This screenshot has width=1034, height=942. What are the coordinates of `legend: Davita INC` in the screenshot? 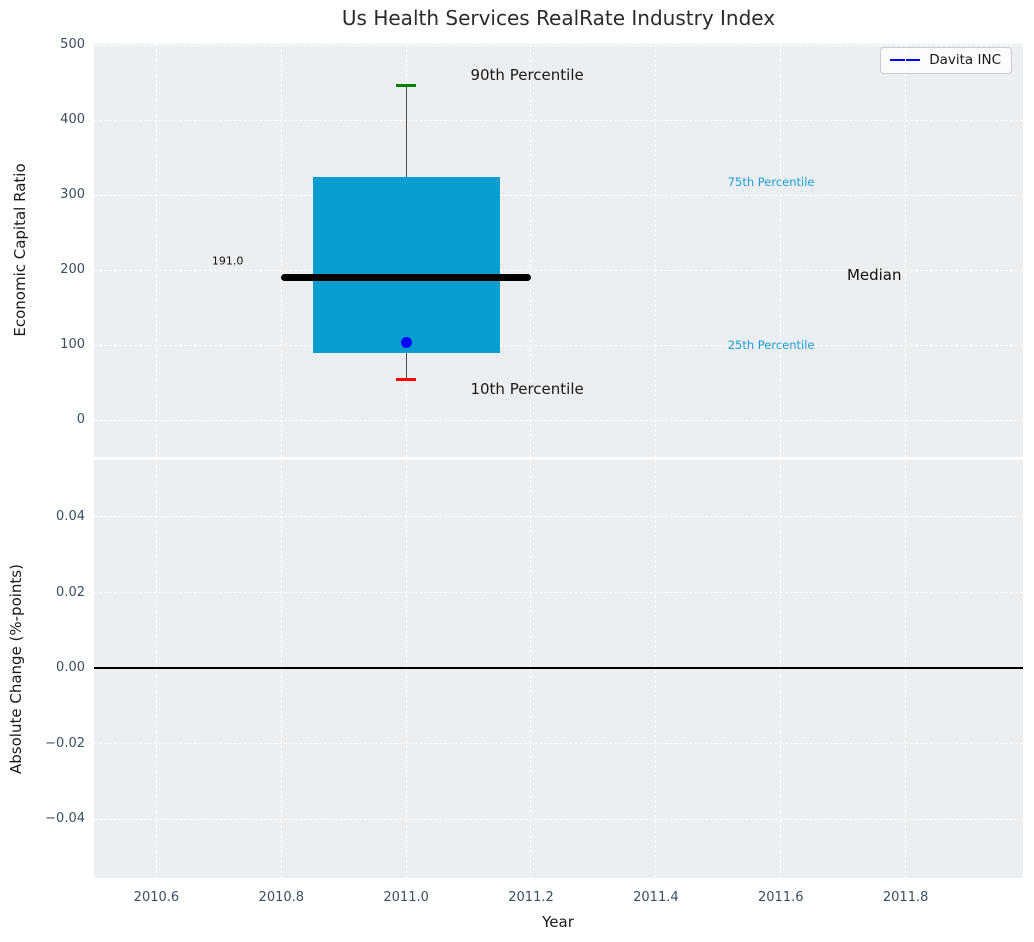 It's located at (946, 60).